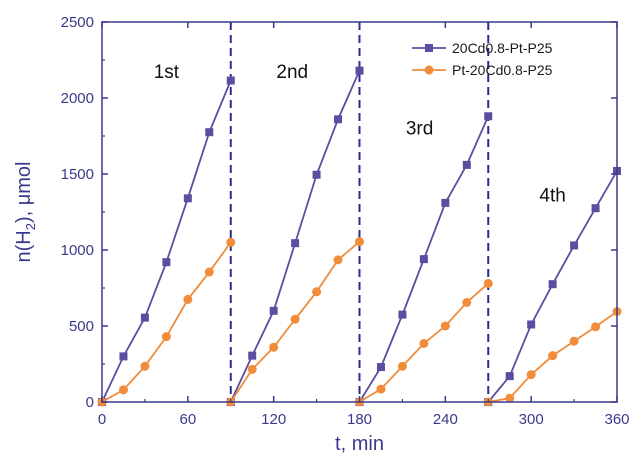 The width and height of the screenshot is (633, 467). Describe the element at coordinates (77, 174) in the screenshot. I see `y-tick-label: 1500` at that location.